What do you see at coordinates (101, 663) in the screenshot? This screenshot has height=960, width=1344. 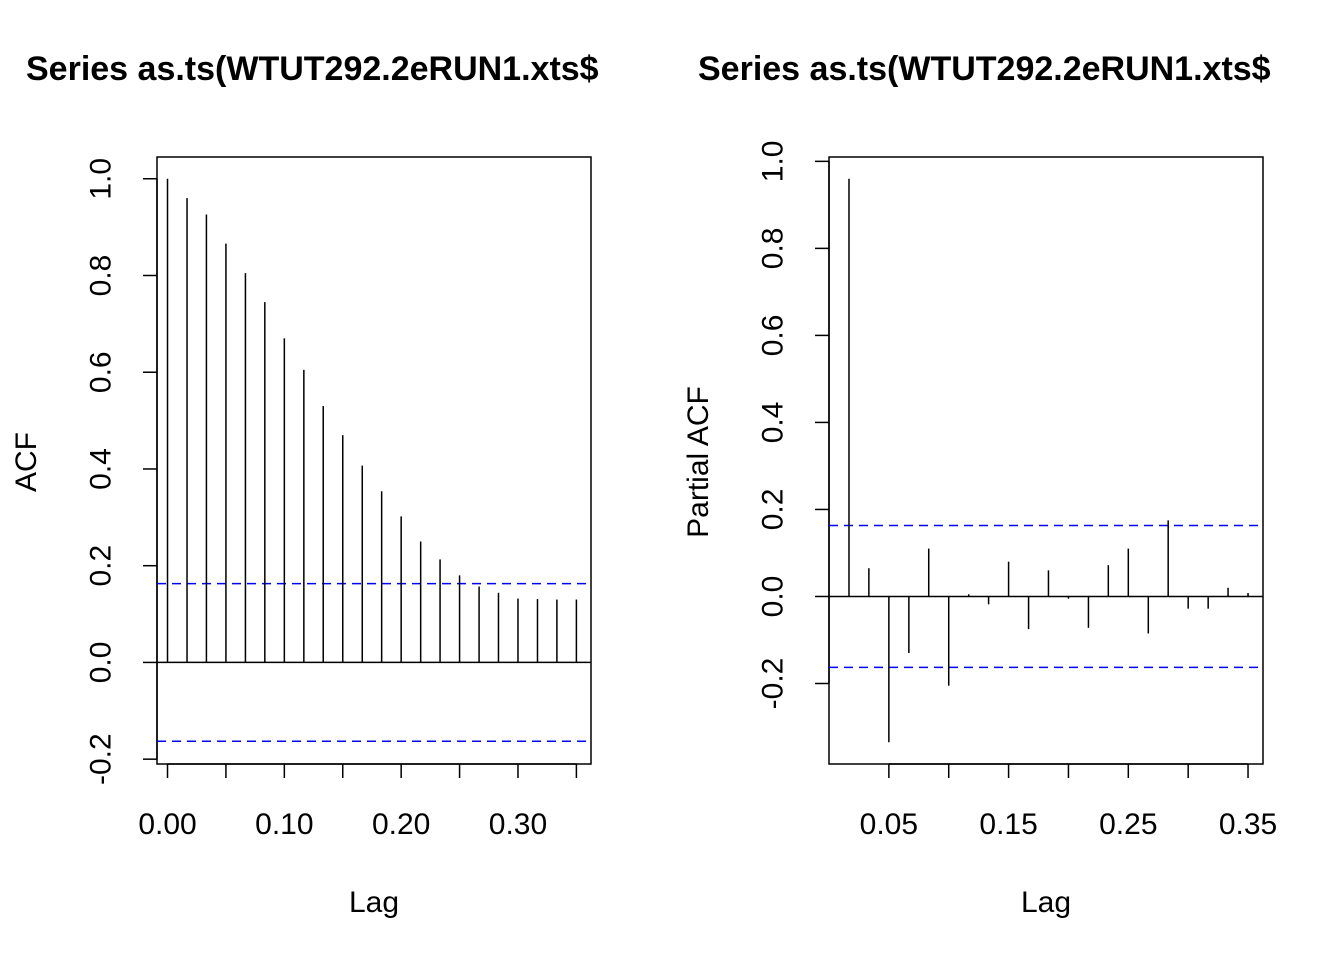 I see `acf-y-tick-label: 0.0` at bounding box center [101, 663].